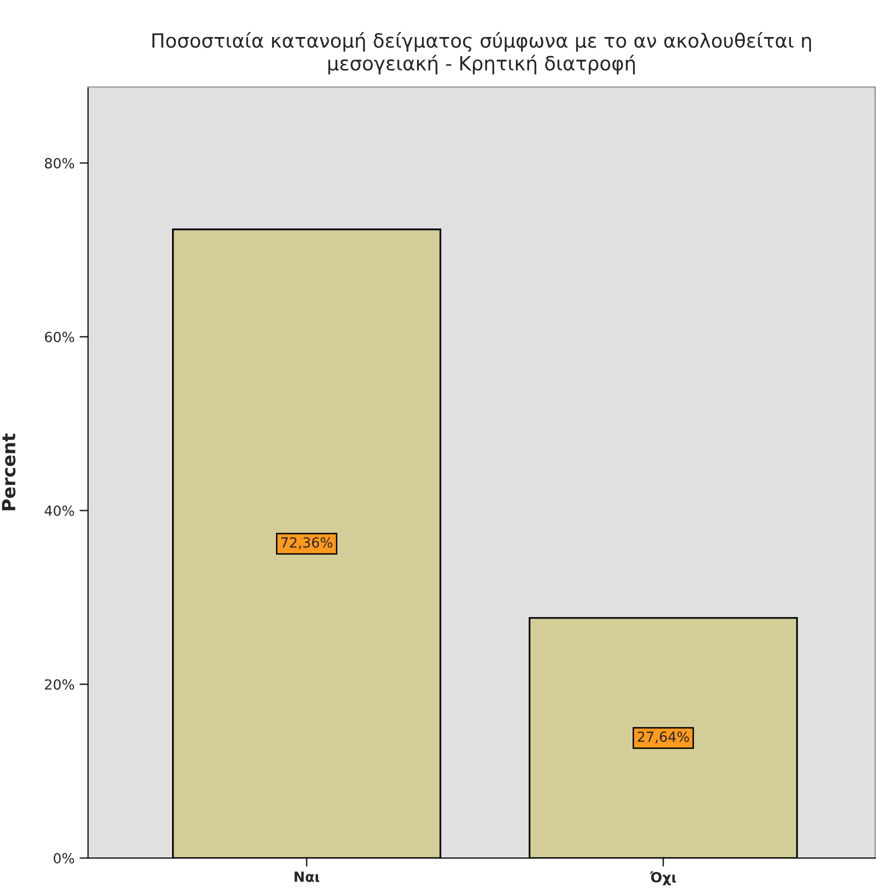 This screenshot has height=895, width=876. What do you see at coordinates (59, 684) in the screenshot?
I see `y-tick-label: 20%` at bounding box center [59, 684].